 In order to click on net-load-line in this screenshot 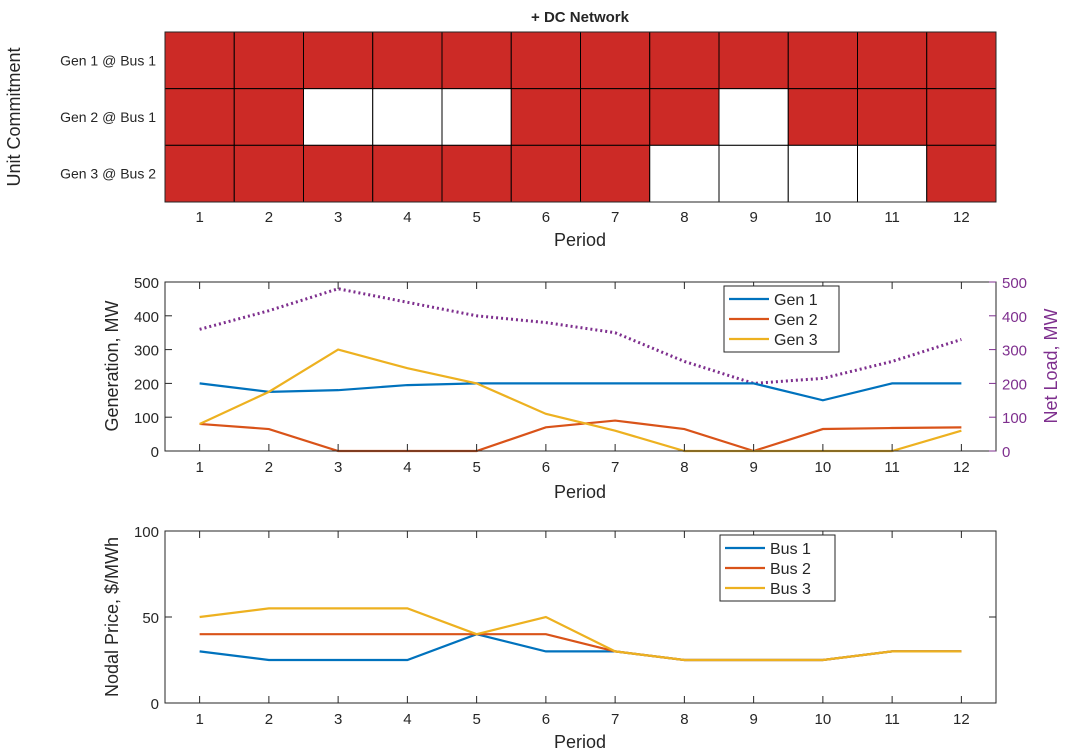, I will do `click(580, 336)`.